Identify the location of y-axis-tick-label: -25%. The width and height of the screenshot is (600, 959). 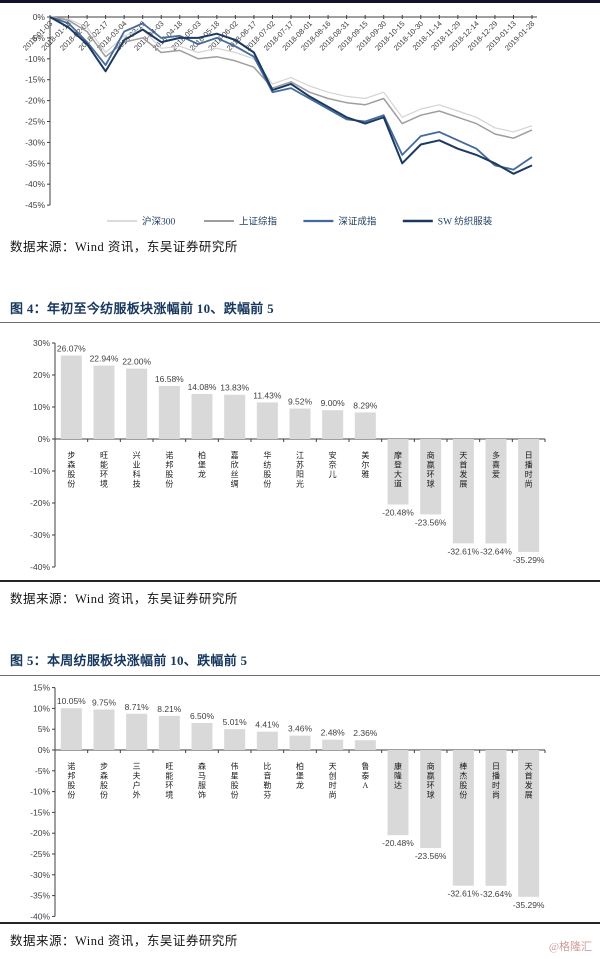
(40, 854).